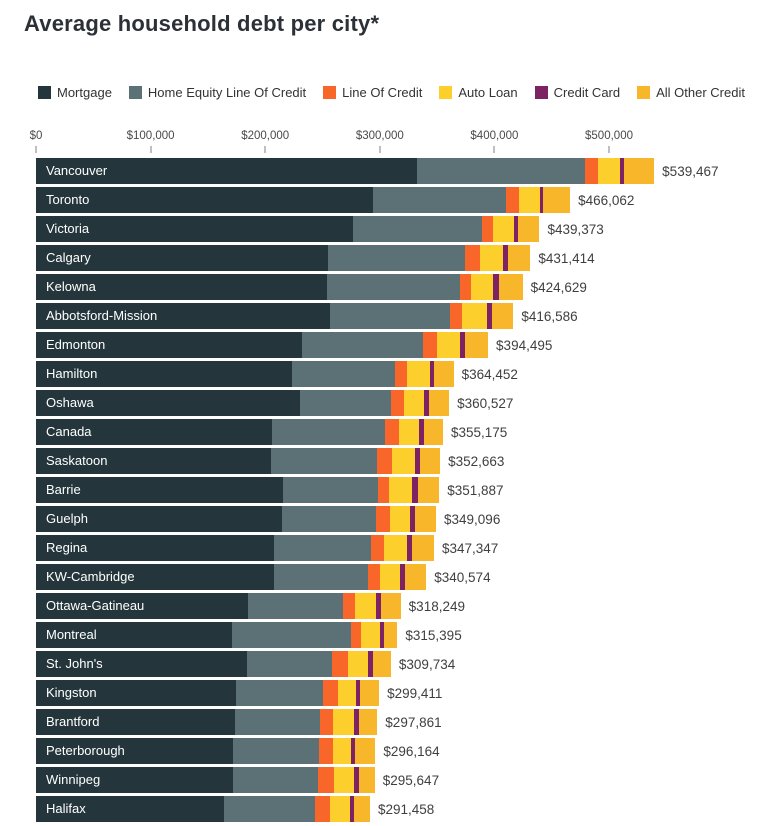 The height and width of the screenshot is (826, 783). Describe the element at coordinates (470, 548) in the screenshot. I see `bar-total-label: $347,347` at that location.